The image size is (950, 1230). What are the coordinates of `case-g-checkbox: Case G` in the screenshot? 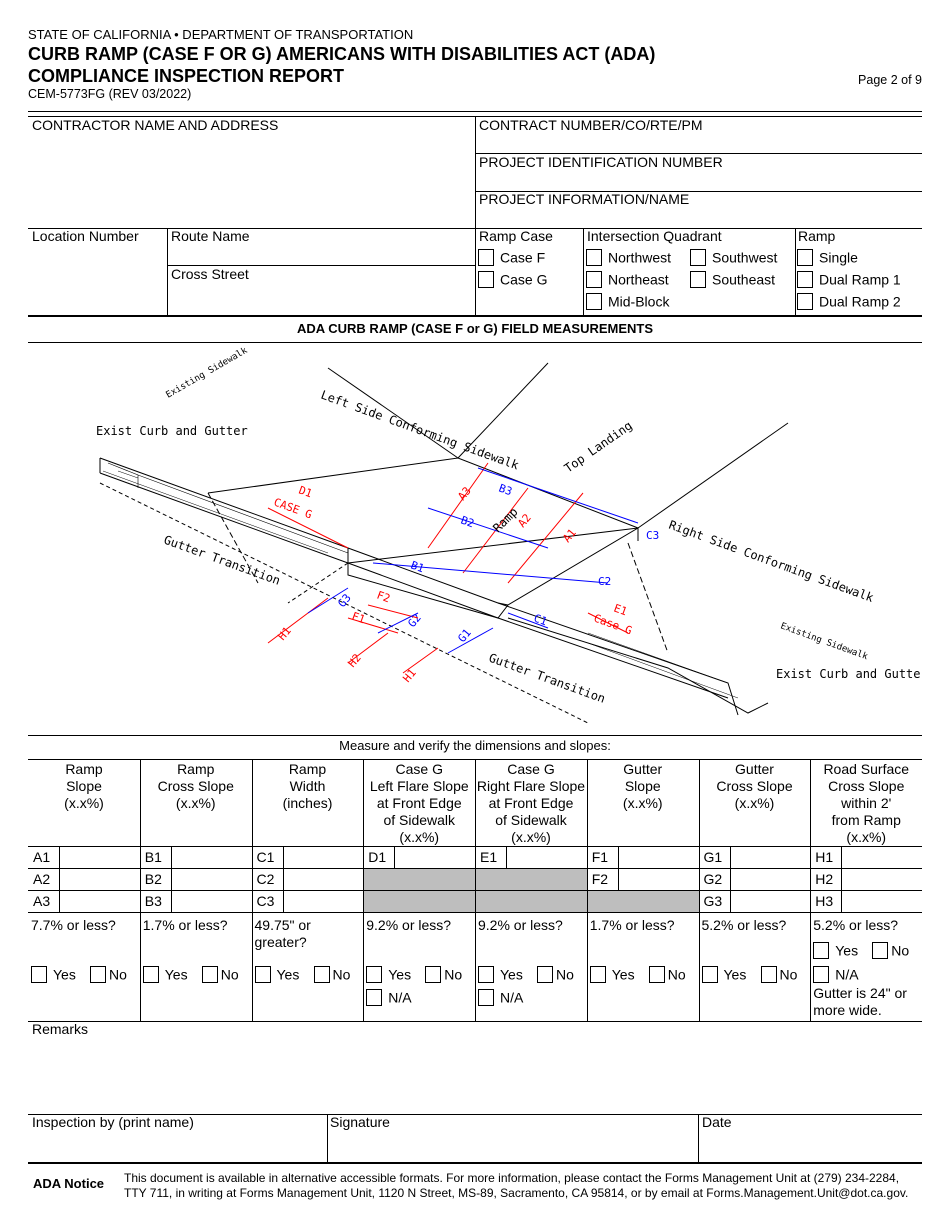 It's located at (512, 278).